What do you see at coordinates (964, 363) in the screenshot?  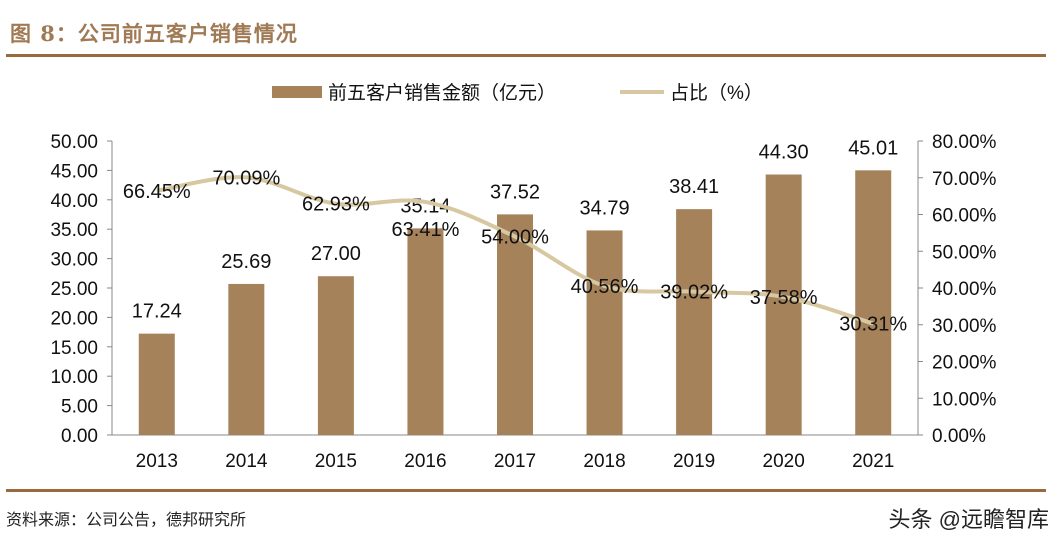 I see `right-tick-label: 20.00%` at bounding box center [964, 363].